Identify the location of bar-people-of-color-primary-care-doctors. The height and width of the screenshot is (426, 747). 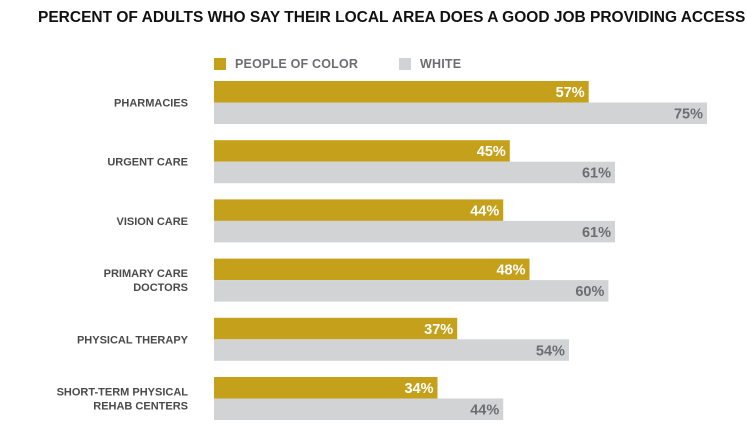
(372, 269).